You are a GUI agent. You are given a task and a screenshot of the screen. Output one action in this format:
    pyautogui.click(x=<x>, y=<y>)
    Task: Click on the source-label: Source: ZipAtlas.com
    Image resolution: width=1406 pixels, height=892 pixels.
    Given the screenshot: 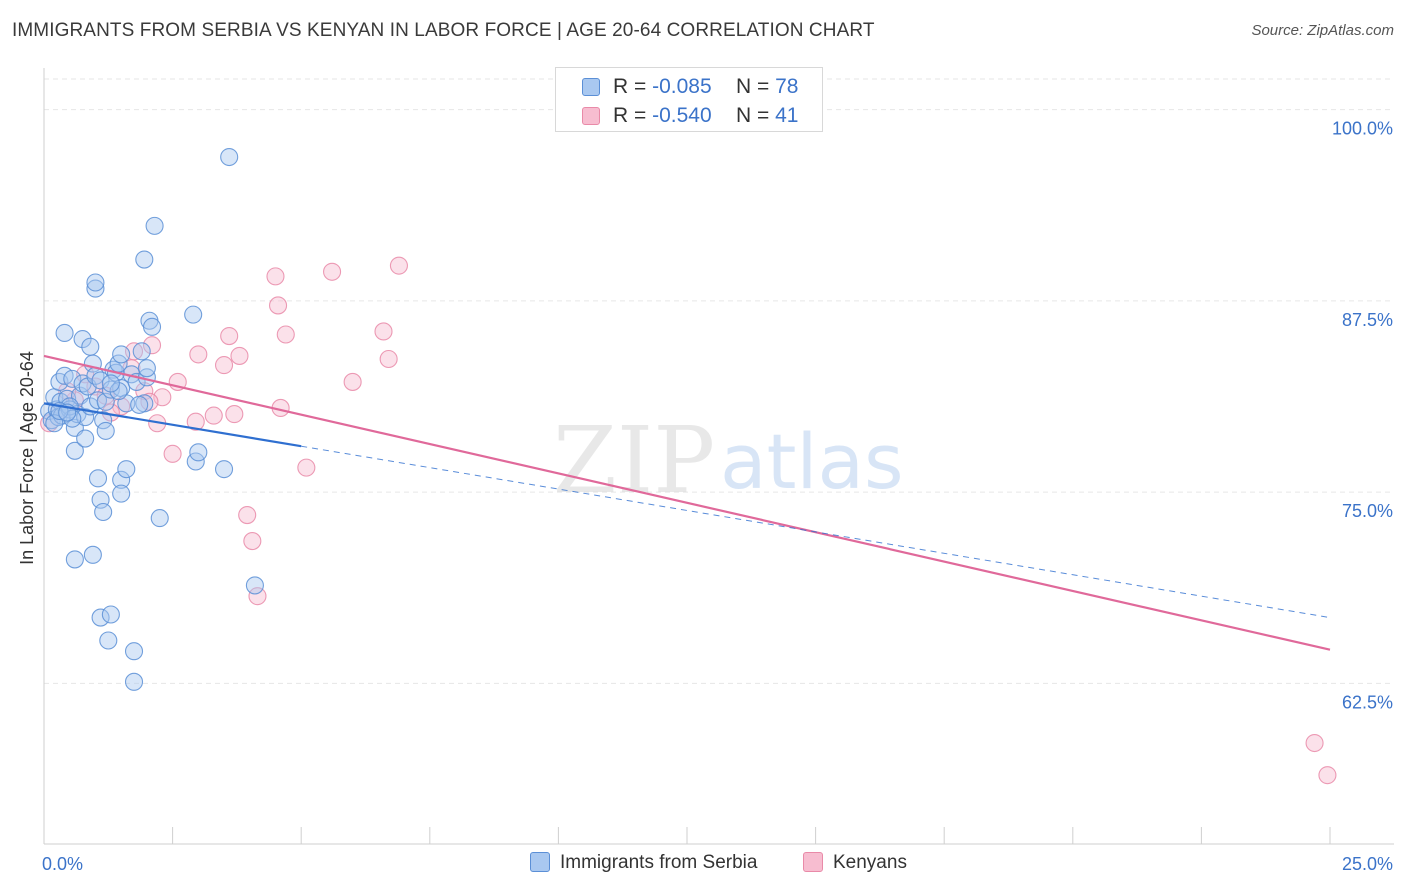 What is the action you would take?
    pyautogui.click(x=1322, y=30)
    